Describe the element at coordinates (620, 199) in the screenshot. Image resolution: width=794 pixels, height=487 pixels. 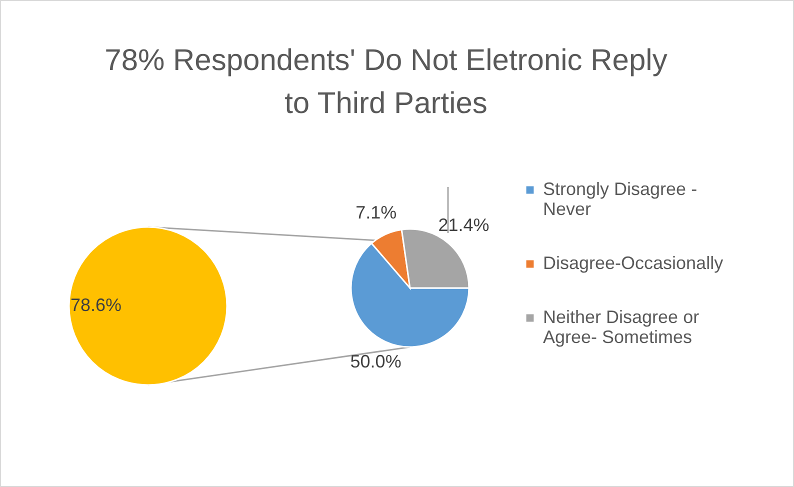
I see `legend-label: Strongly Disagree - Never` at that location.